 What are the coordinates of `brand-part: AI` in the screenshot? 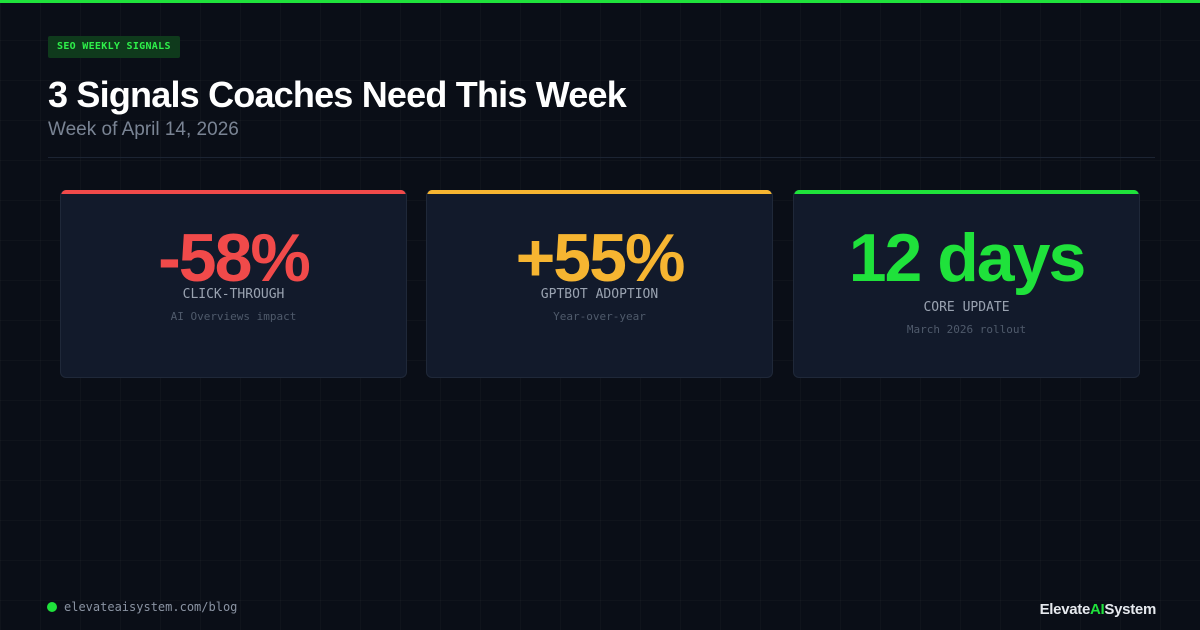 It's located at (1097, 609).